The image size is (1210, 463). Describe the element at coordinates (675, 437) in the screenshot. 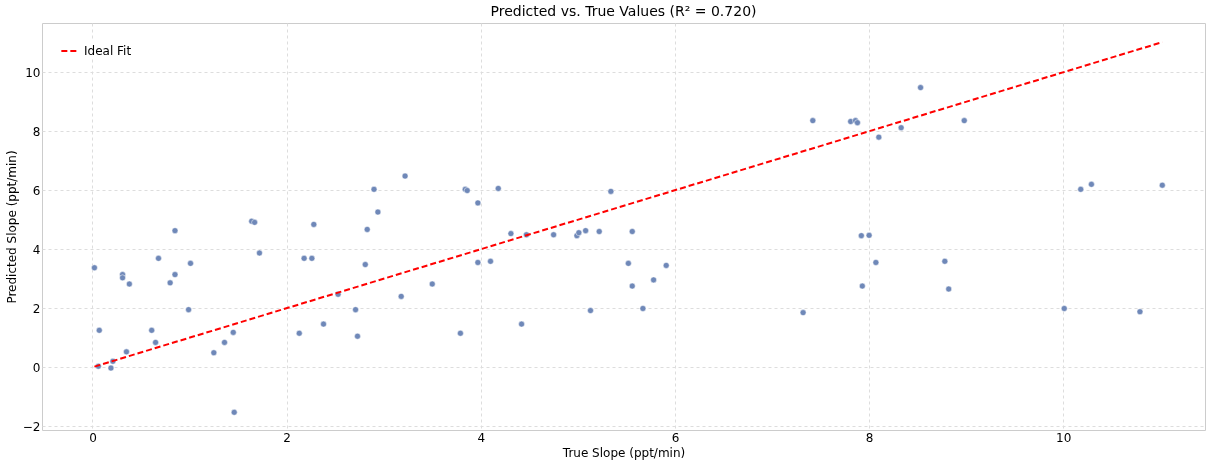

I see `x-tick-label: 6` at that location.